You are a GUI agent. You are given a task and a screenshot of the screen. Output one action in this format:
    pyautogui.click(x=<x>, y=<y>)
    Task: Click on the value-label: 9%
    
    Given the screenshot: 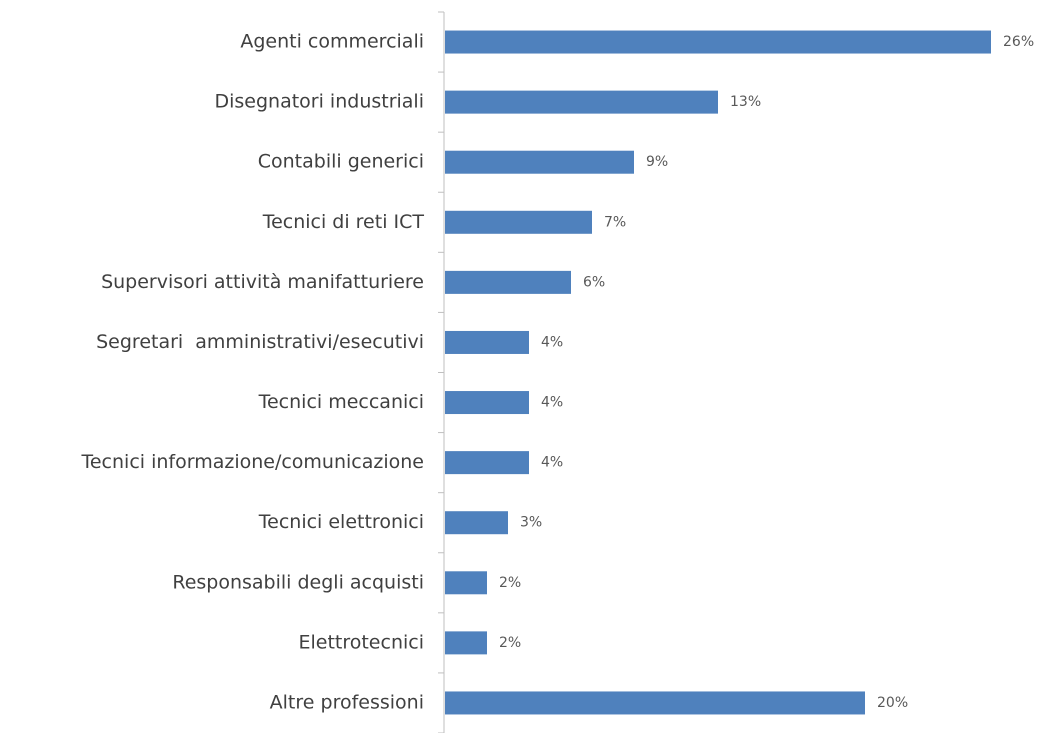 What is the action you would take?
    pyautogui.click(x=657, y=162)
    